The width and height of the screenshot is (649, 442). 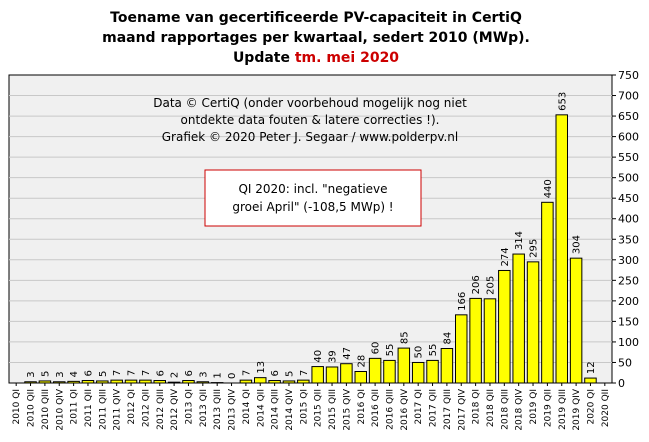 I want to click on x-tick-label: 2015 QII, so click(x=319, y=408).